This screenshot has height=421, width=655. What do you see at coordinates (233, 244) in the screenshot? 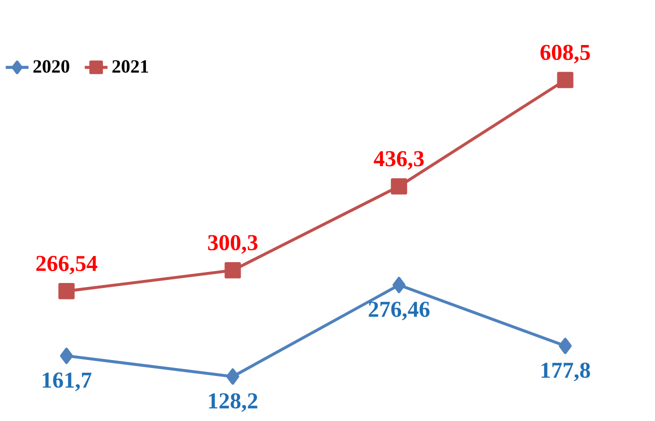
I see `data-label: 300,3` at bounding box center [233, 244].